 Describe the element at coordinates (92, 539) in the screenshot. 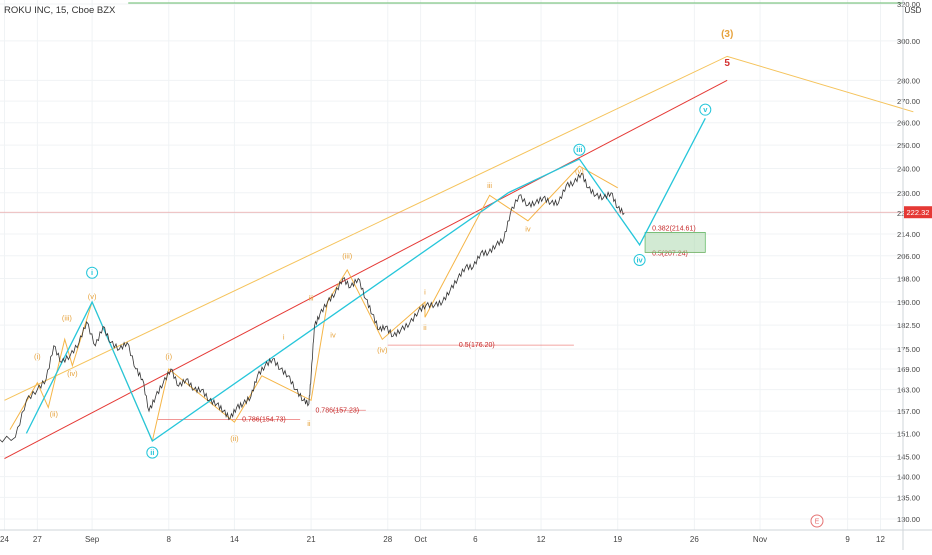

I see `x-tick-label: Sep` at that location.